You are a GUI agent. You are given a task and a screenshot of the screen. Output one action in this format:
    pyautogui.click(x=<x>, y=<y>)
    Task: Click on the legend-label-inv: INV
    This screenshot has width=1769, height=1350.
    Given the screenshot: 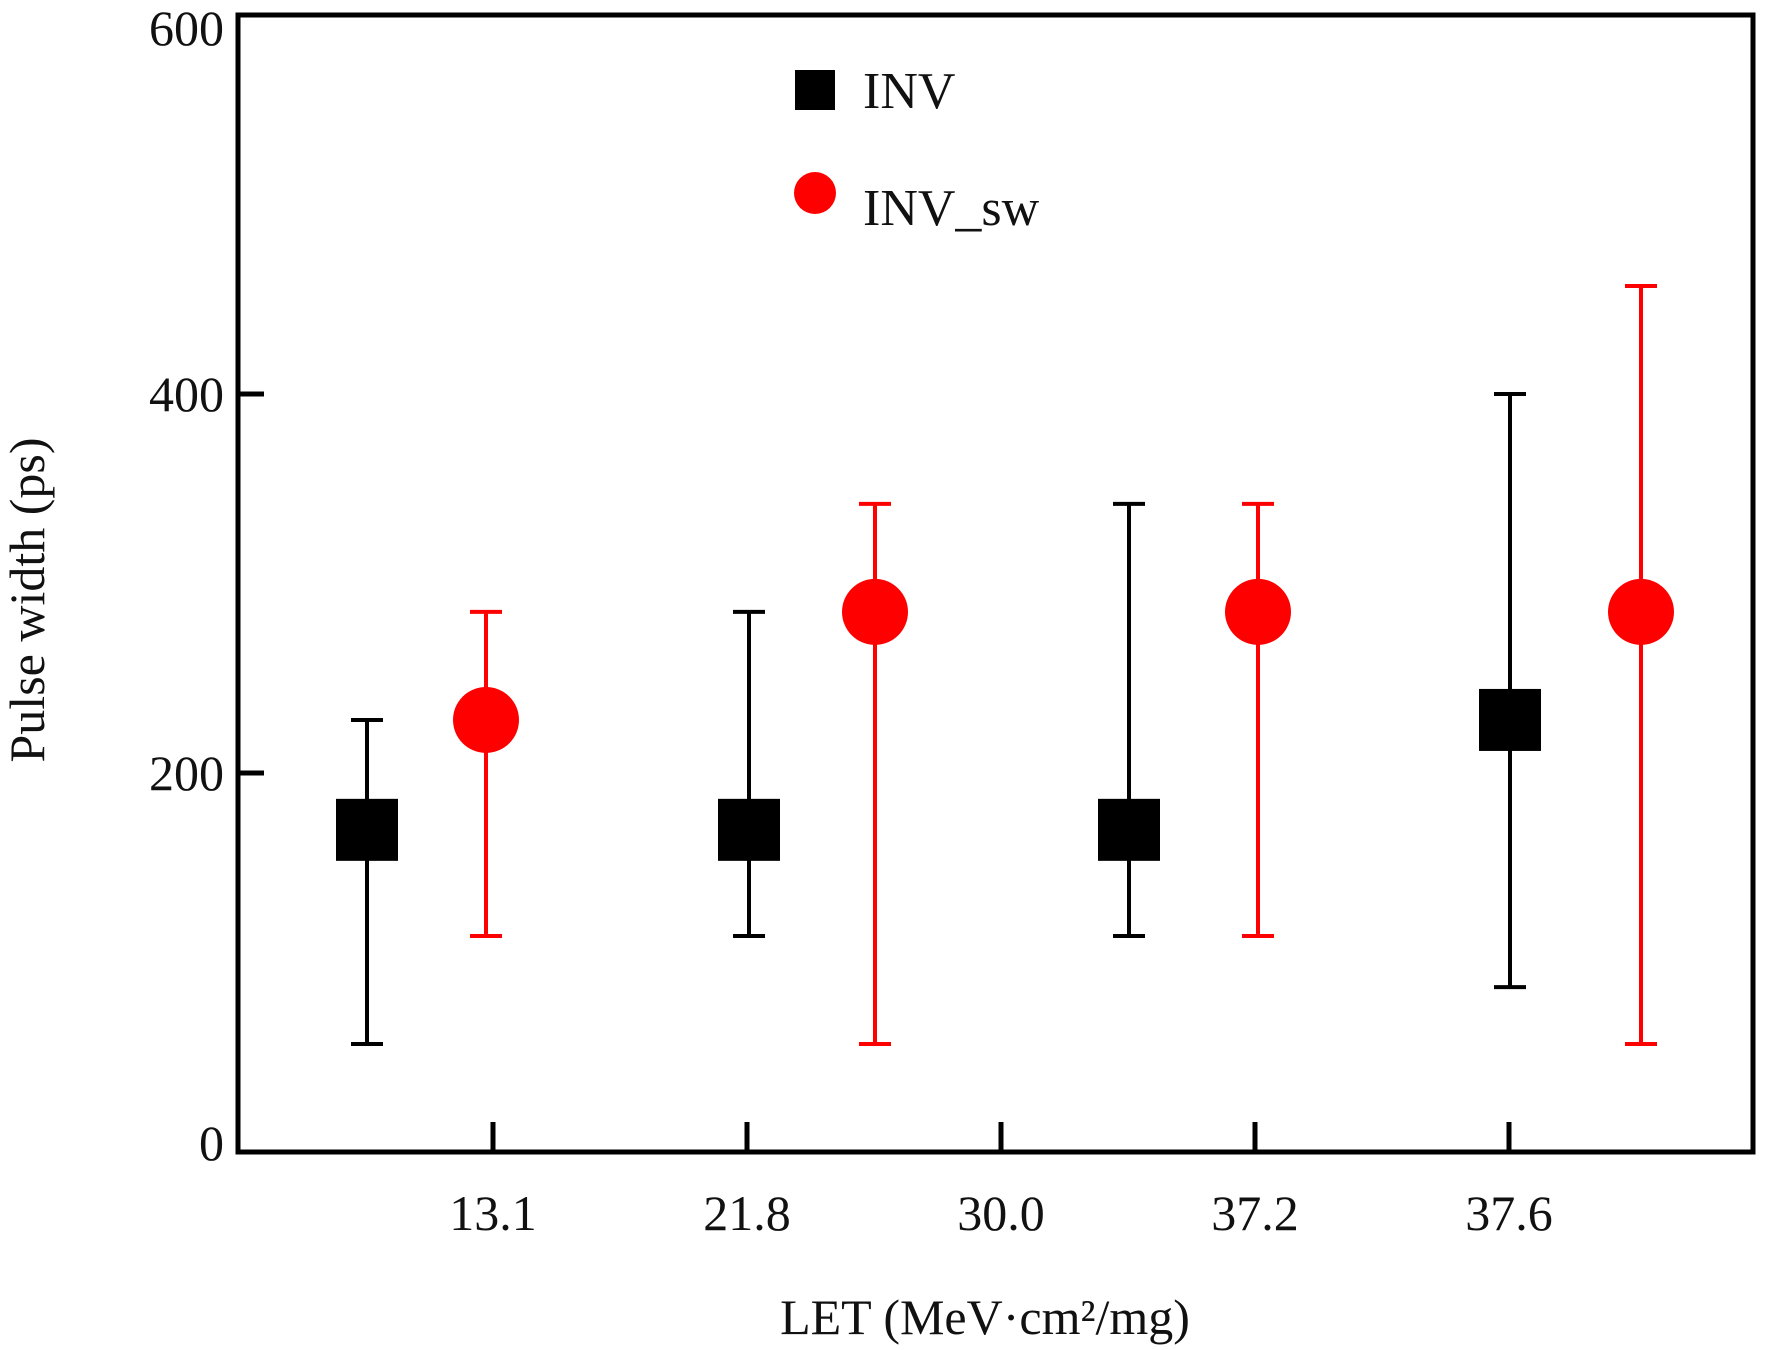 What is the action you would take?
    pyautogui.click(x=909, y=91)
    